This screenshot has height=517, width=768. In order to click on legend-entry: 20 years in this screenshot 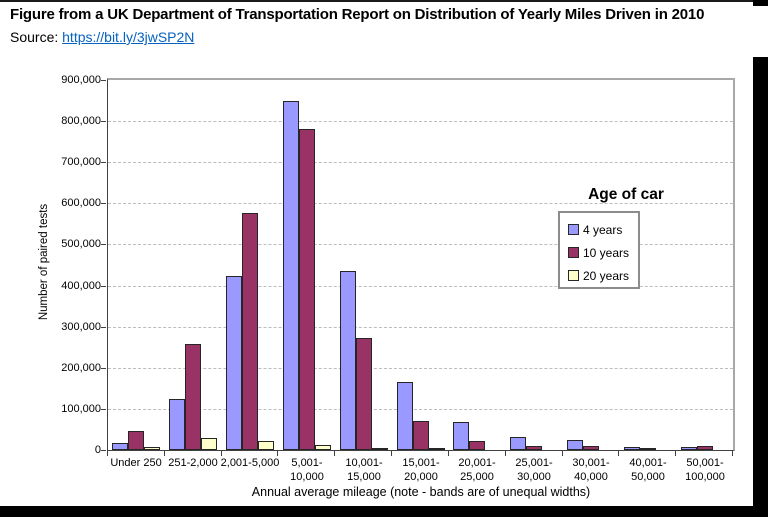, I will do `click(603, 275)`.